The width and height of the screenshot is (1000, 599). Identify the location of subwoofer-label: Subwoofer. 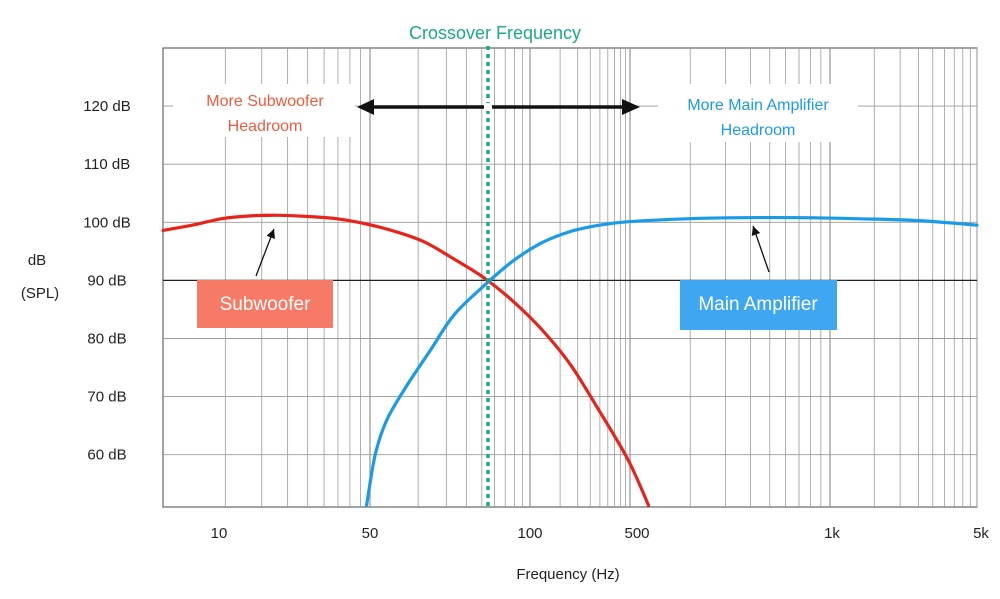
(266, 304).